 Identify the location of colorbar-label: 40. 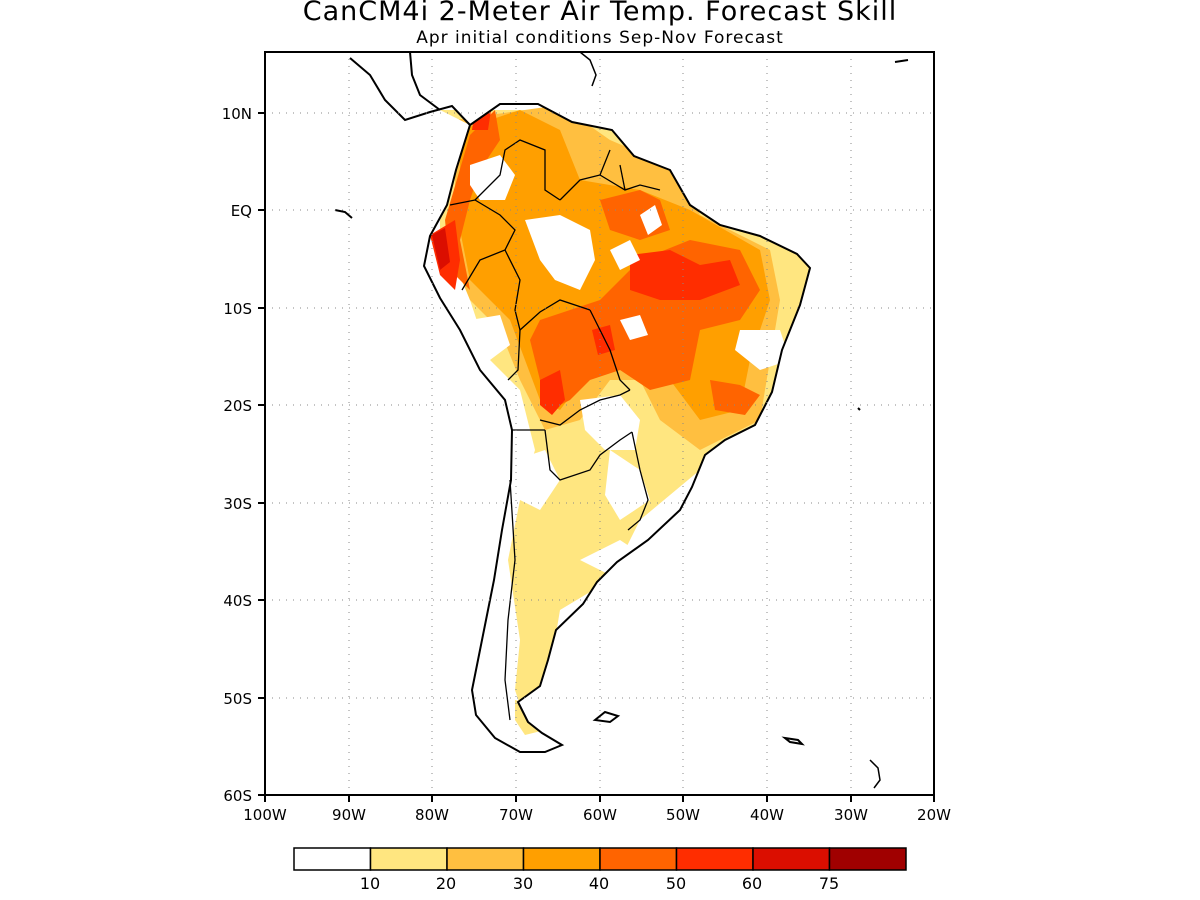
(599, 883).